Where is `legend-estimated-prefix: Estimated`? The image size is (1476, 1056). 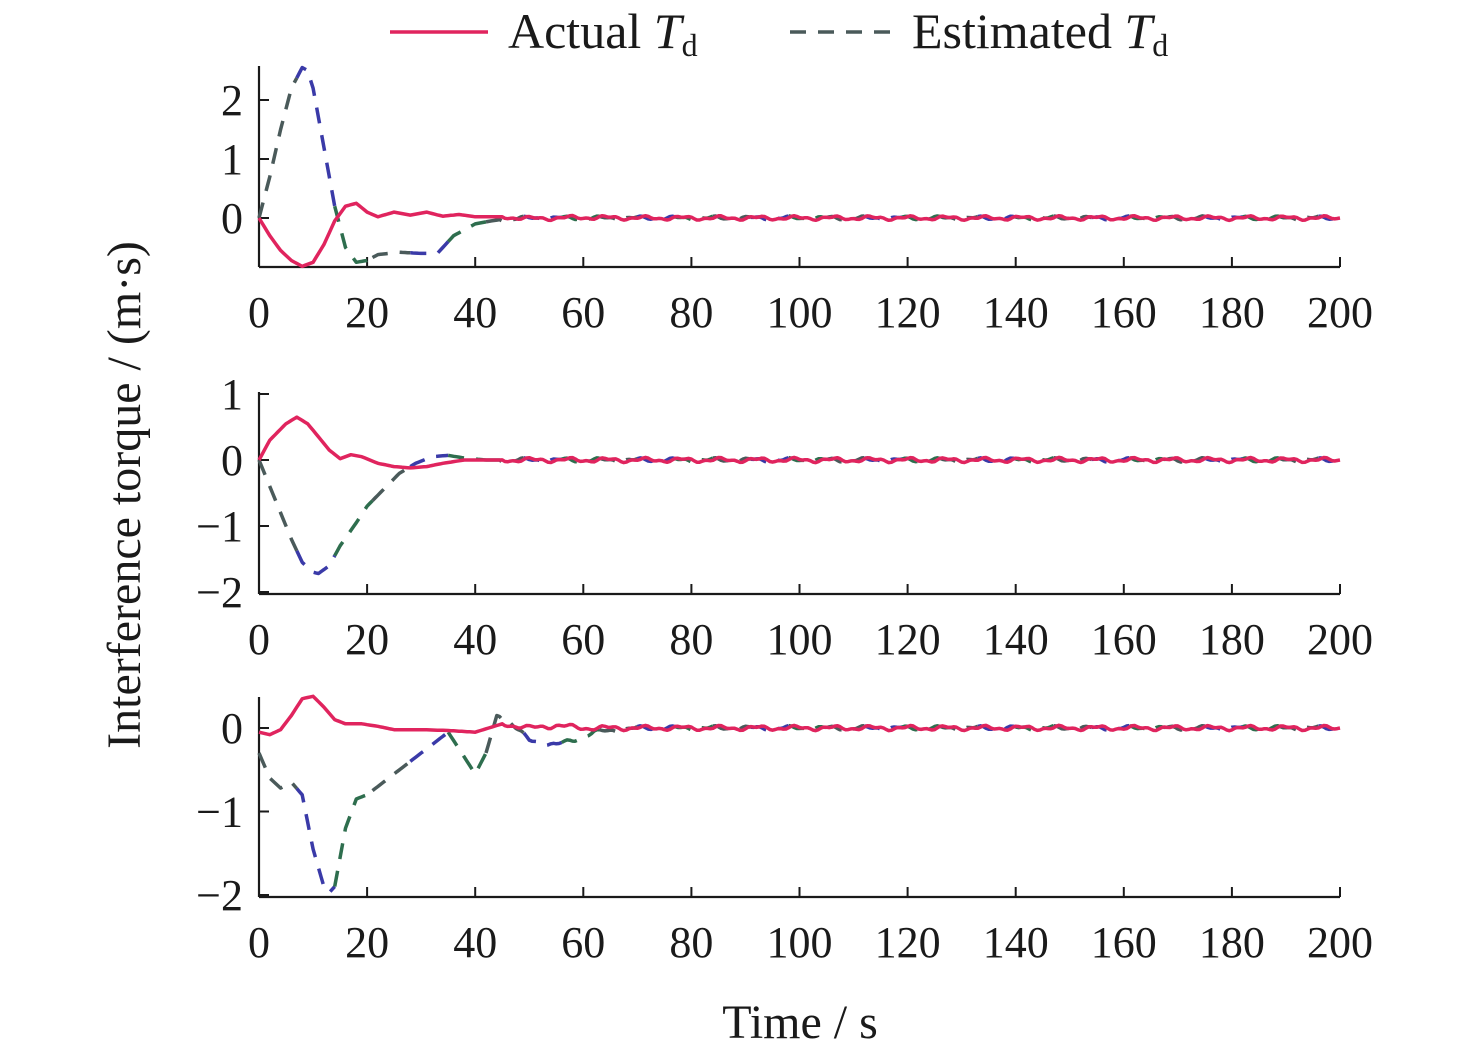 legend-estimated-prefix: Estimated is located at coordinates (1018, 31).